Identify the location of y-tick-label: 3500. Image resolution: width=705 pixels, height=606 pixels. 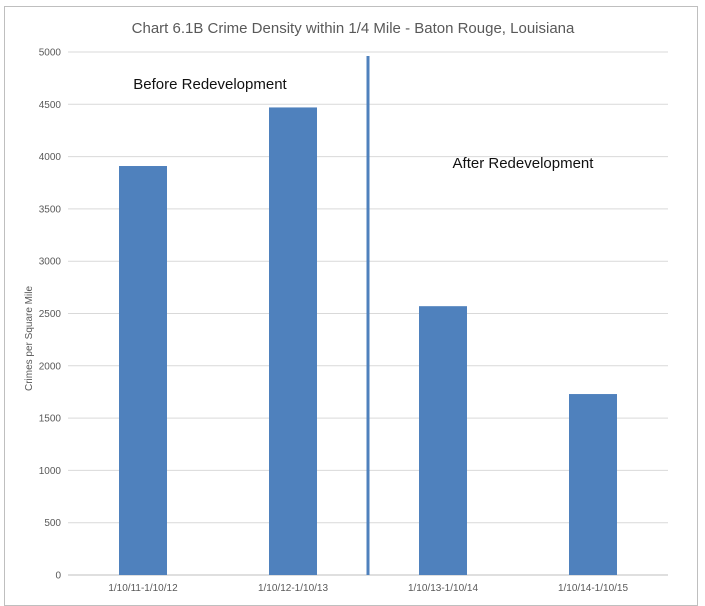
(50, 209).